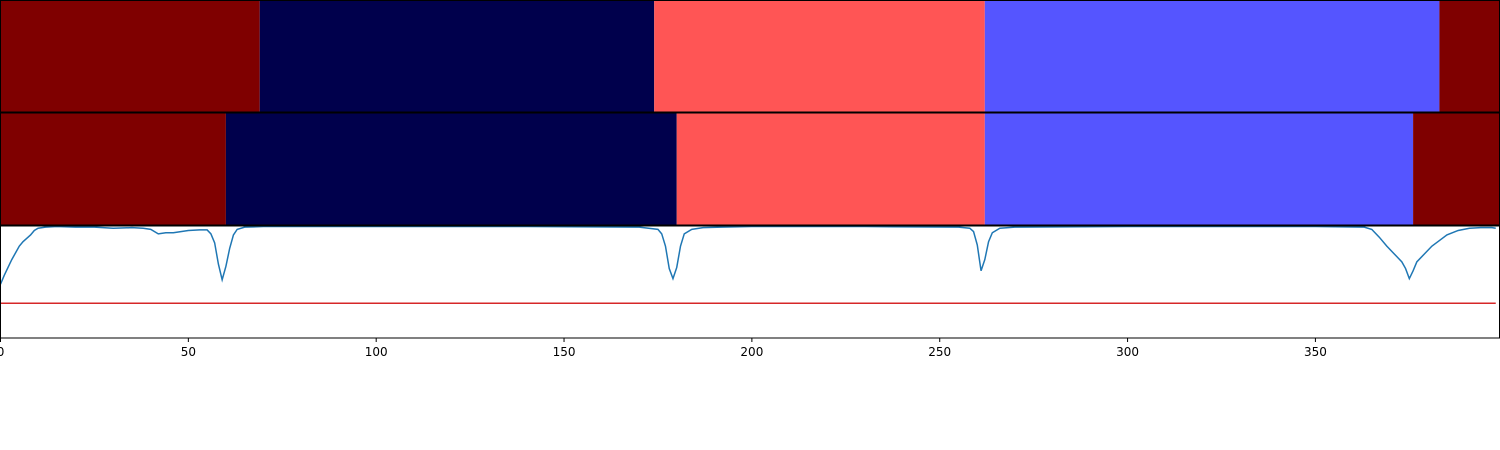 The height and width of the screenshot is (450, 1500). I want to click on x-tick-label-150: 150, so click(564, 352).